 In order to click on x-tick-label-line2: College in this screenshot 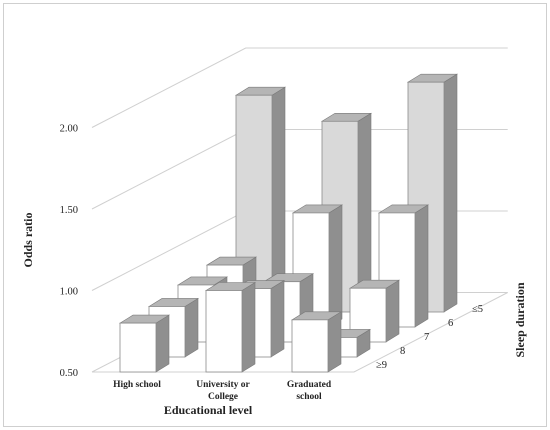, I will do `click(223, 397)`.